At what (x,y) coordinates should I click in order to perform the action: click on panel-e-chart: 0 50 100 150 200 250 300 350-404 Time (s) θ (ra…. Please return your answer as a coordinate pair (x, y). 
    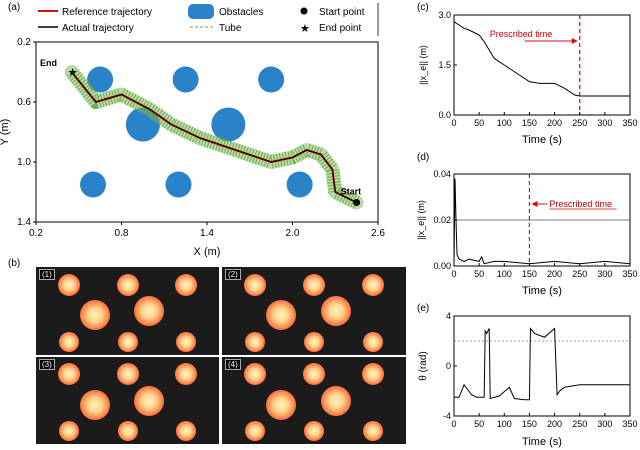
    Looking at the image, I should click on (528, 379).